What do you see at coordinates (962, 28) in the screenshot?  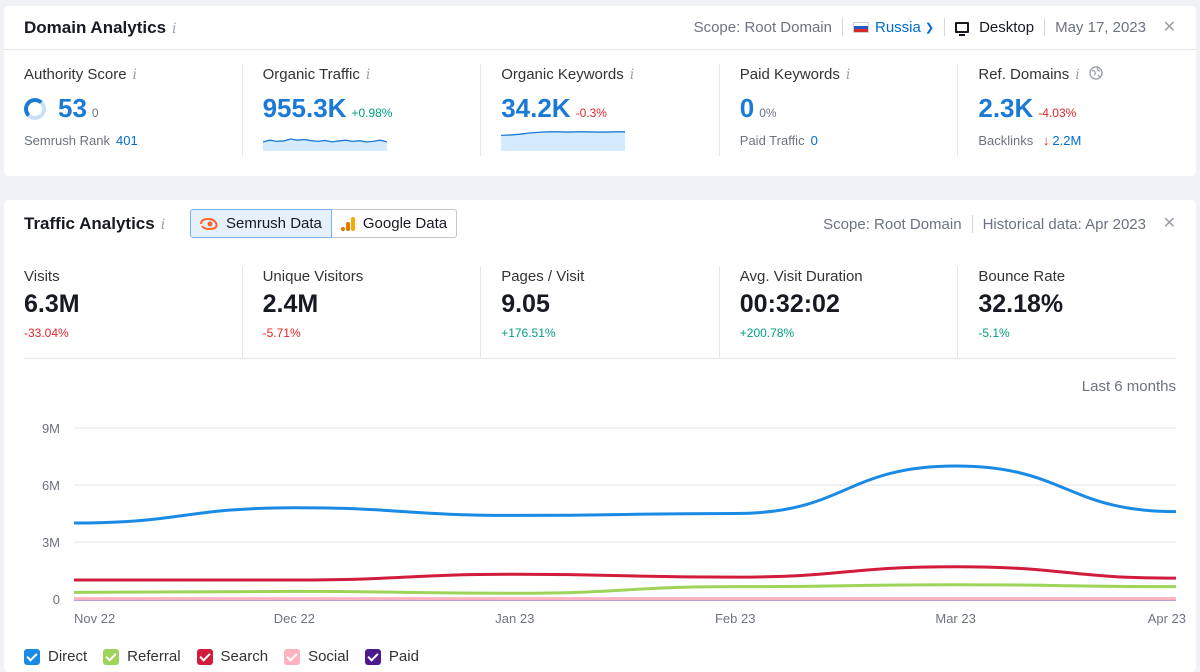 I see `desktop-monitor-icon` at bounding box center [962, 28].